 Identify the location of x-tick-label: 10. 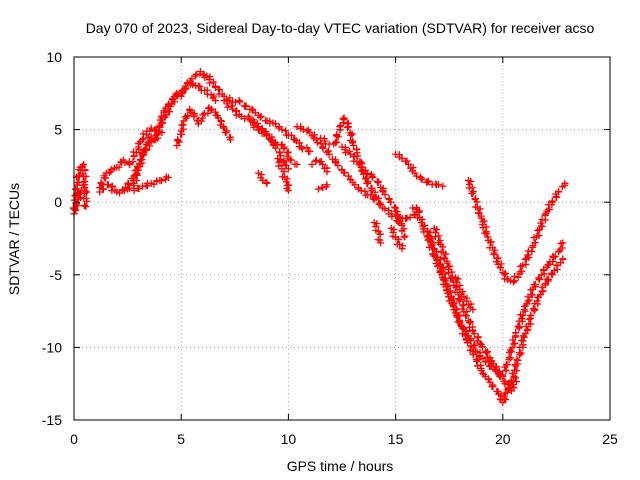
(289, 439).